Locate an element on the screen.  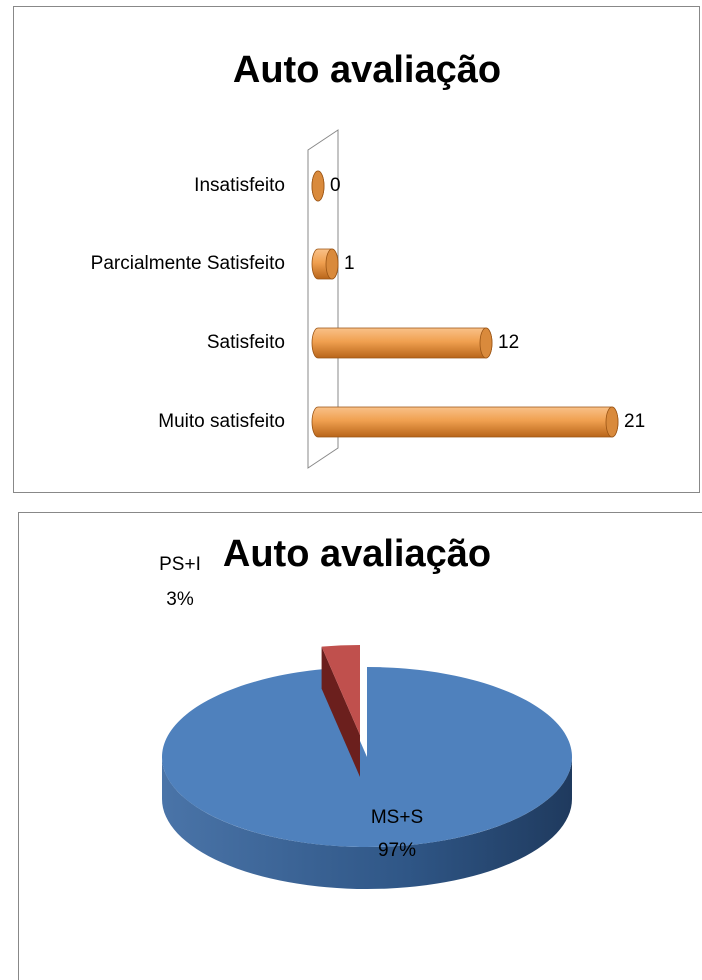
slice-label: PS+I is located at coordinates (180, 564).